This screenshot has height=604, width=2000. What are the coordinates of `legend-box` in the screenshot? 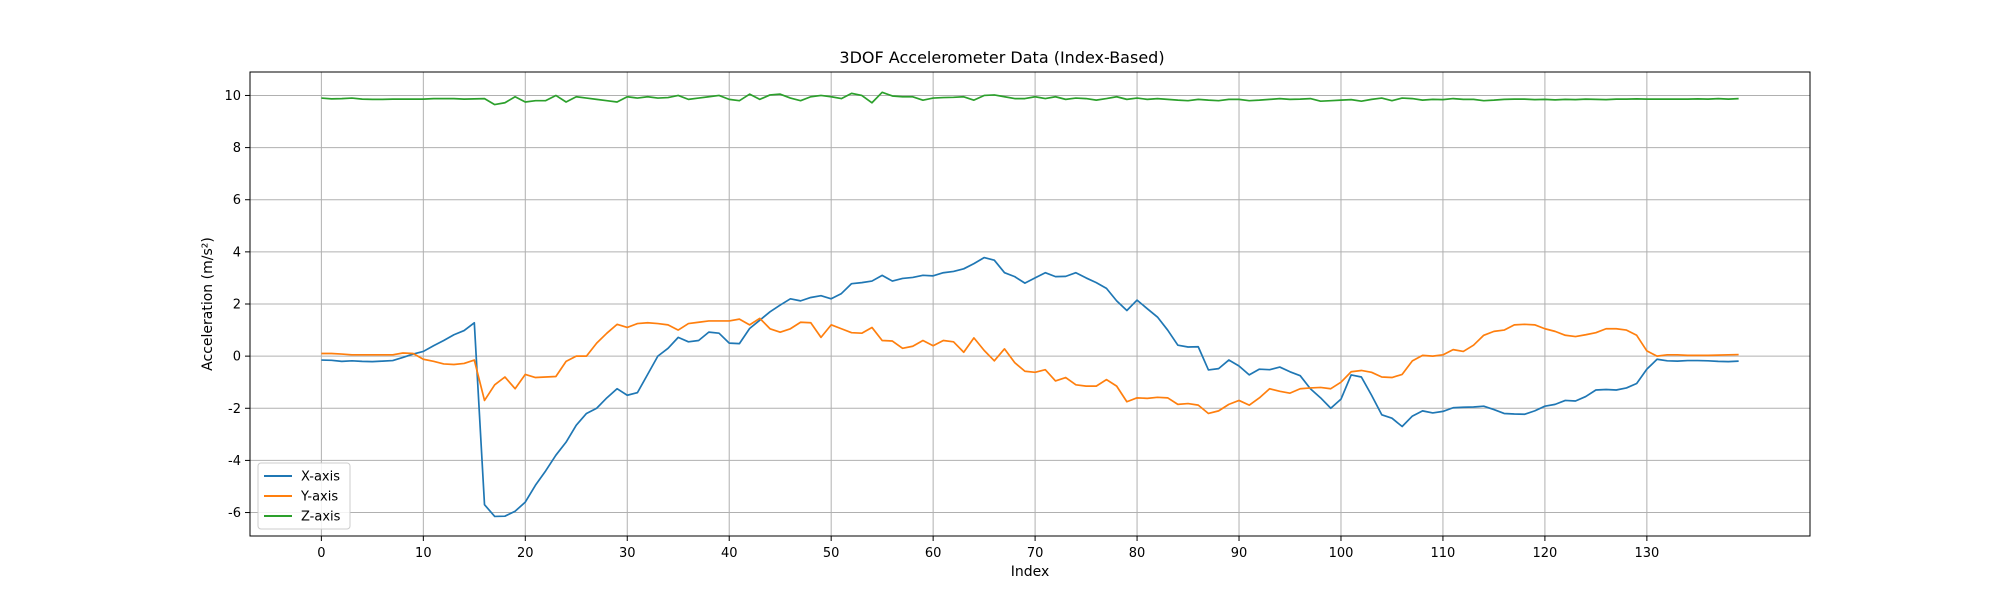 It's located at (304, 496).